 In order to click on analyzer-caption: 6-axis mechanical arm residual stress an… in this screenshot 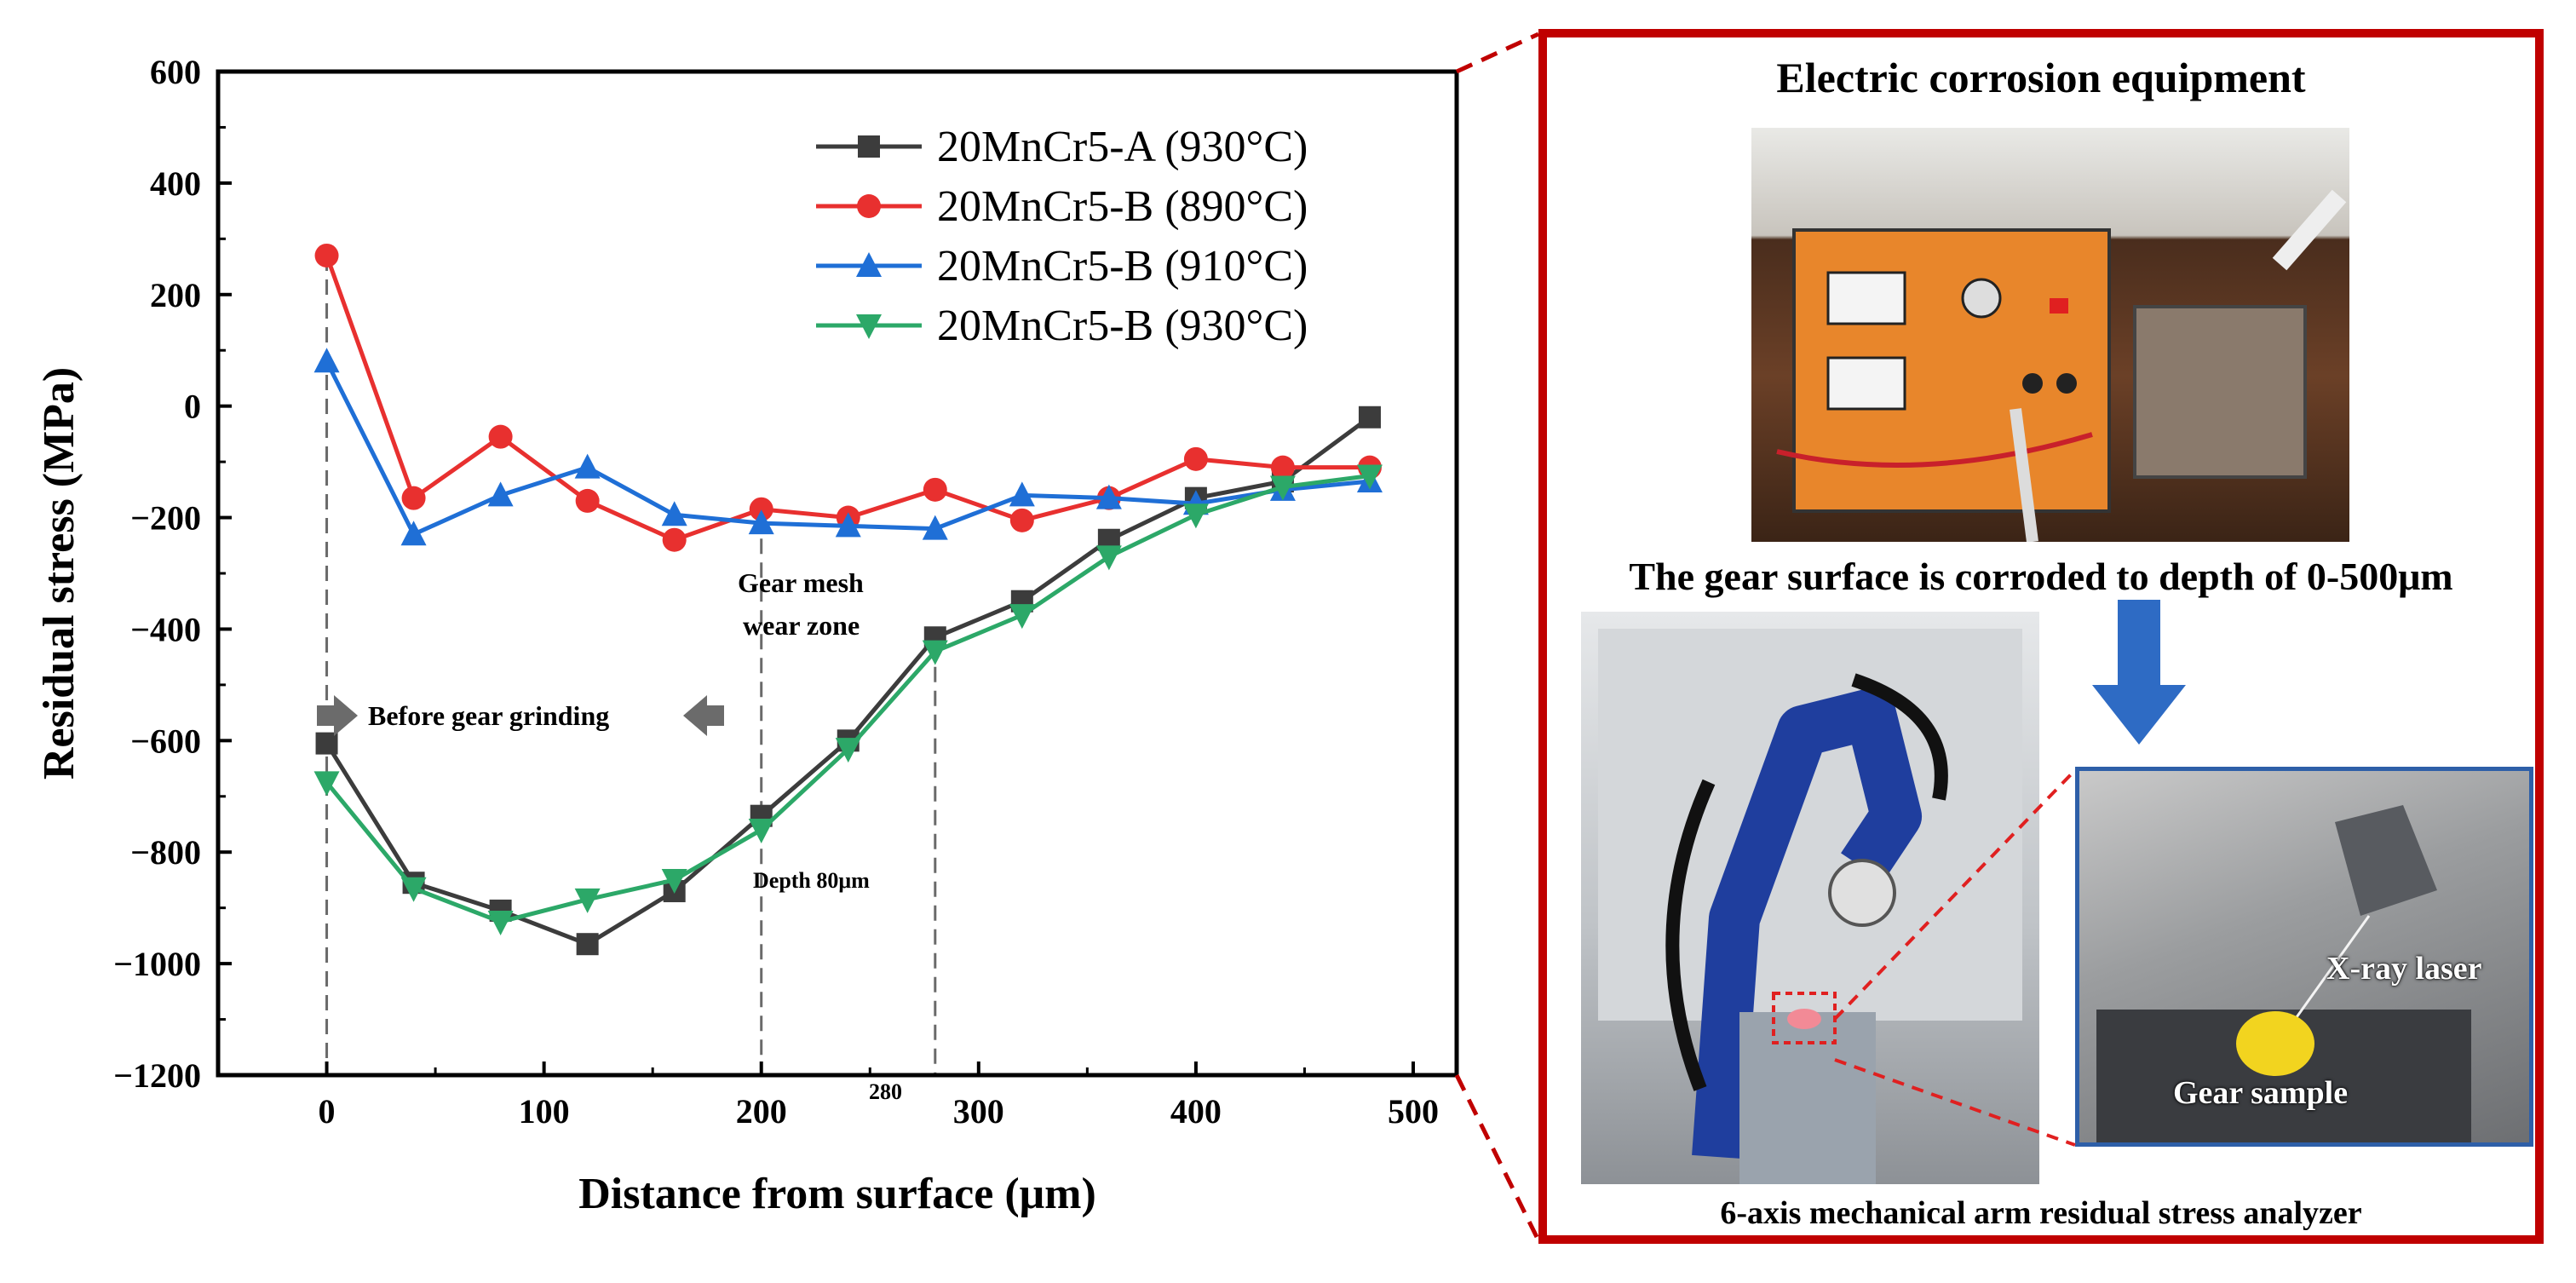, I will do `click(2041, 1213)`.